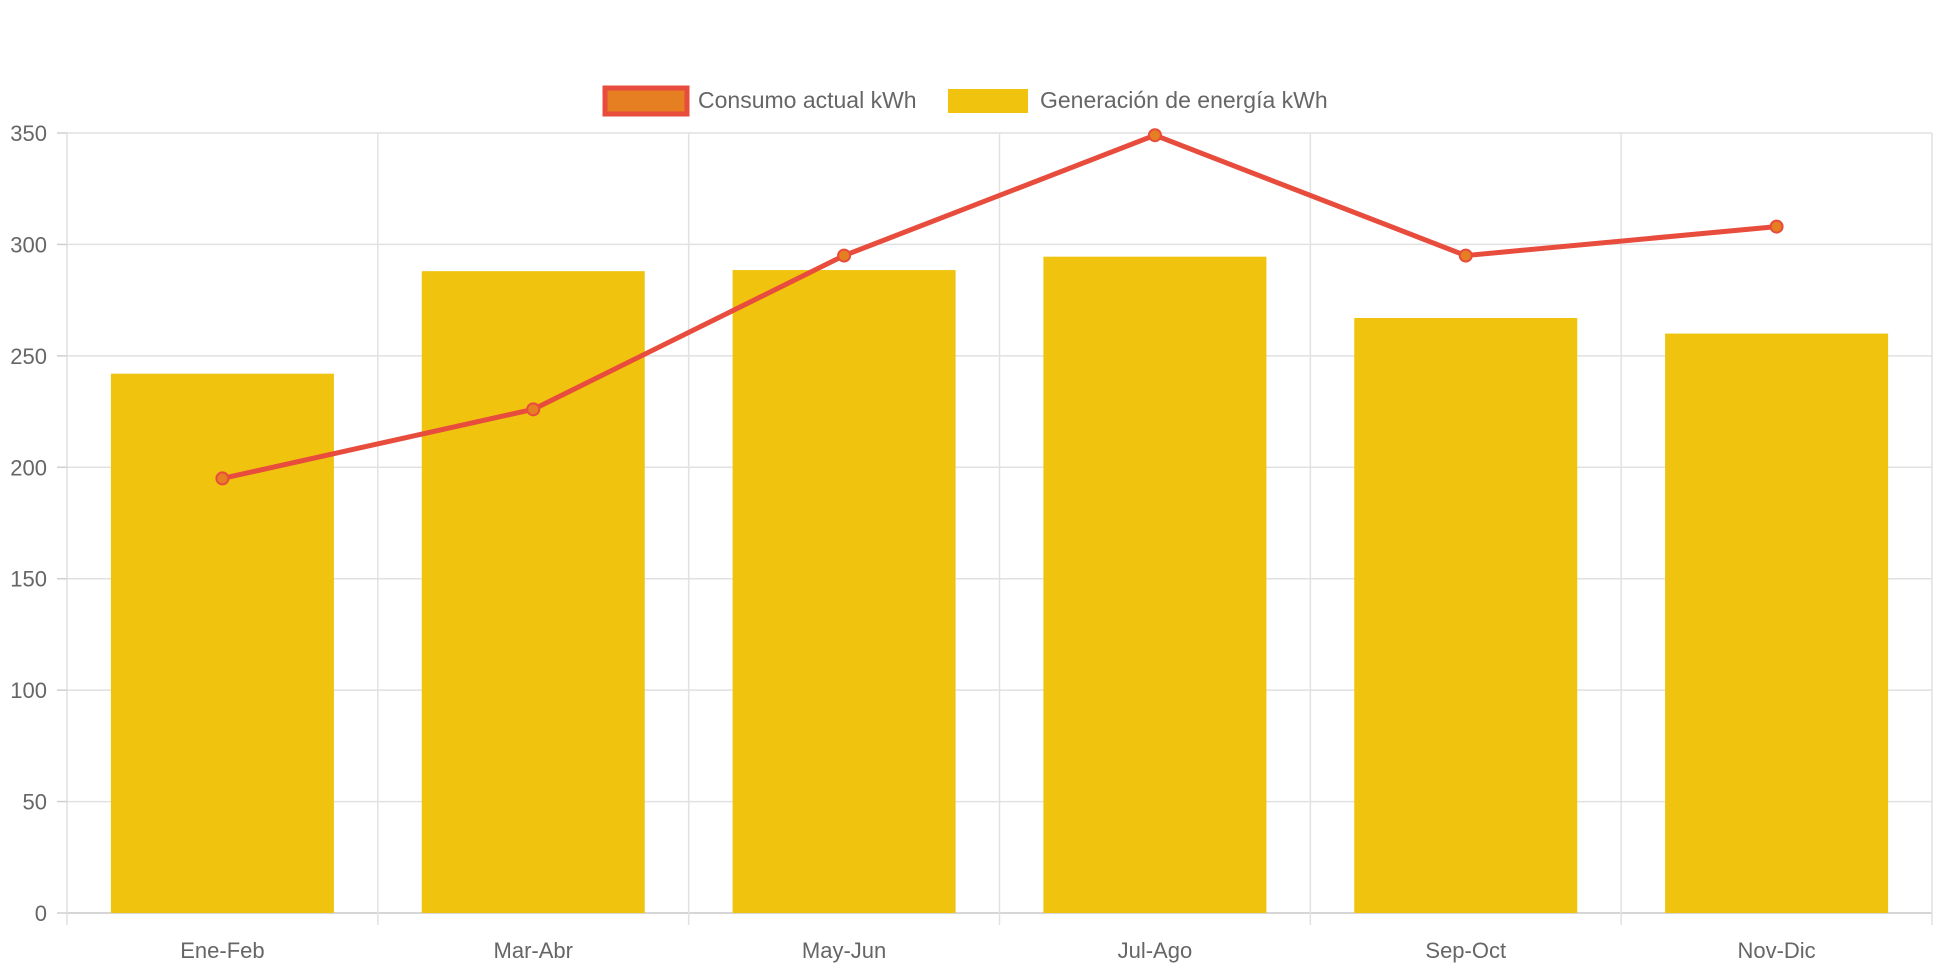  I want to click on line-point-may-jun, so click(844, 255).